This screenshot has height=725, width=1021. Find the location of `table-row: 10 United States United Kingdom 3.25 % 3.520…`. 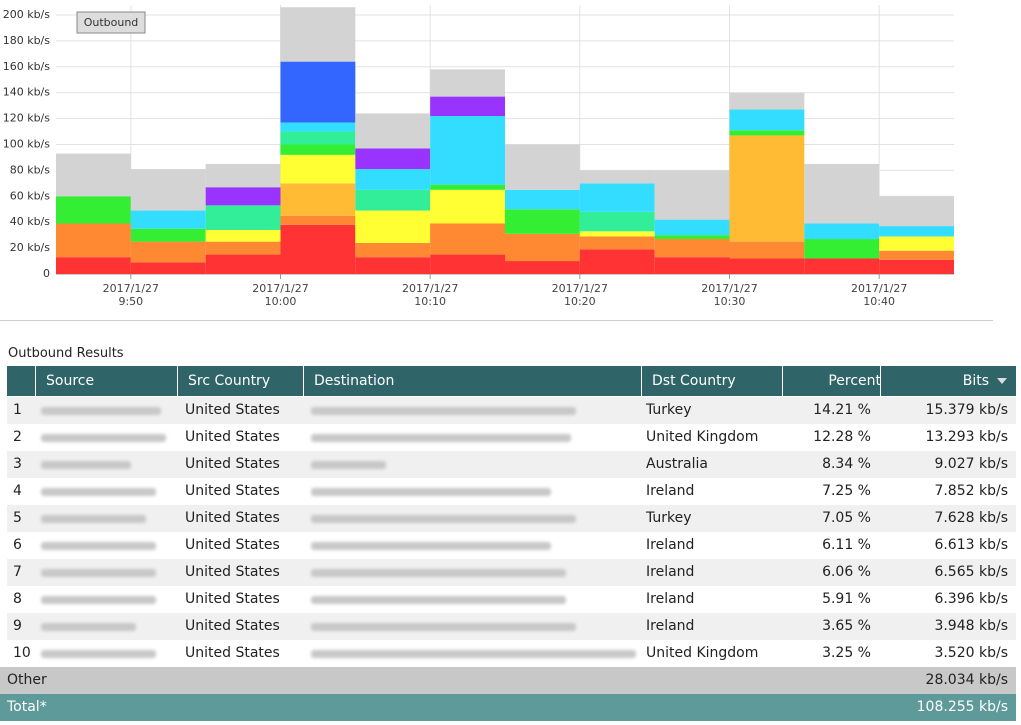

table-row: 10 United States United Kingdom 3.25 % 3.520… is located at coordinates (511, 653).